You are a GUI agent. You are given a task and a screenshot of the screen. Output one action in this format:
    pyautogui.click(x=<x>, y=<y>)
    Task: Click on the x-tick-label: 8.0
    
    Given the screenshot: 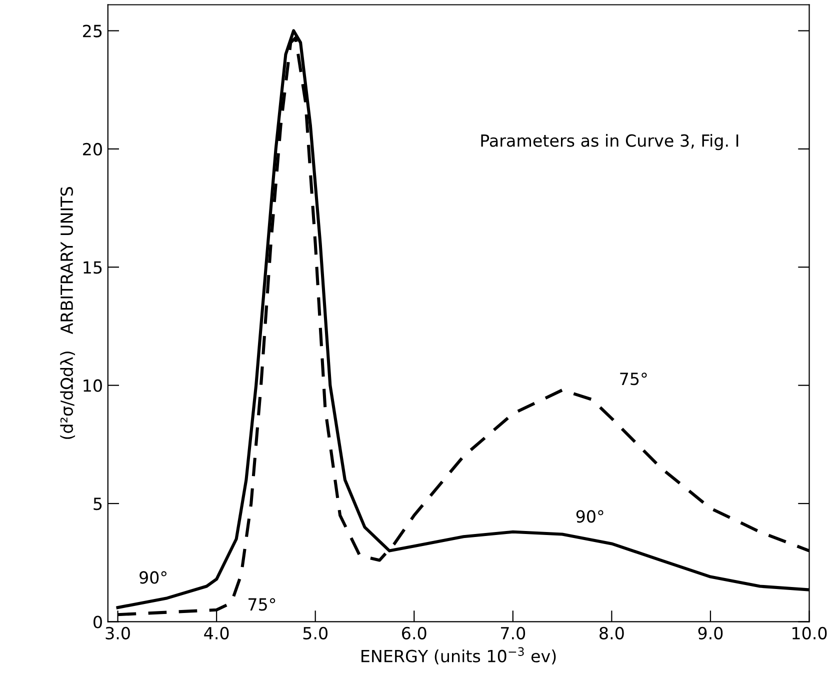 What is the action you would take?
    pyautogui.click(x=612, y=633)
    